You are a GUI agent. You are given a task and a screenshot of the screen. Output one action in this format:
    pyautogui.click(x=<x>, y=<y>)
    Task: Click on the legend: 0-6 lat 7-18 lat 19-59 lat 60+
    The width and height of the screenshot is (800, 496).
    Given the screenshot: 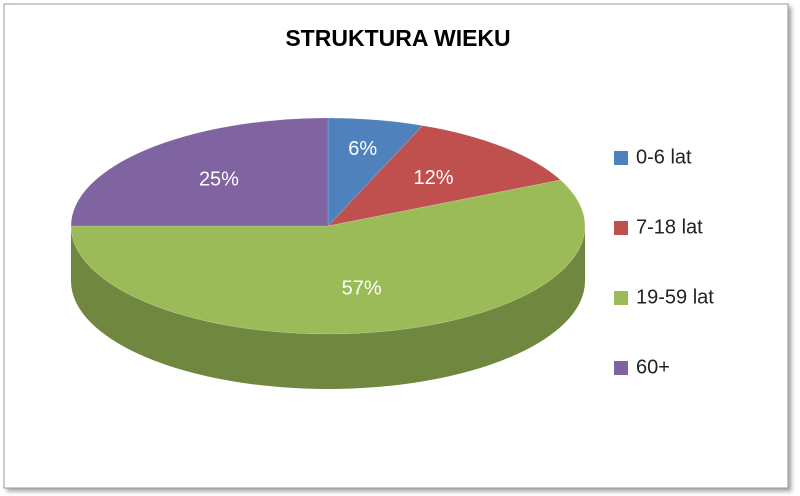 What is the action you would take?
    pyautogui.click(x=664, y=262)
    